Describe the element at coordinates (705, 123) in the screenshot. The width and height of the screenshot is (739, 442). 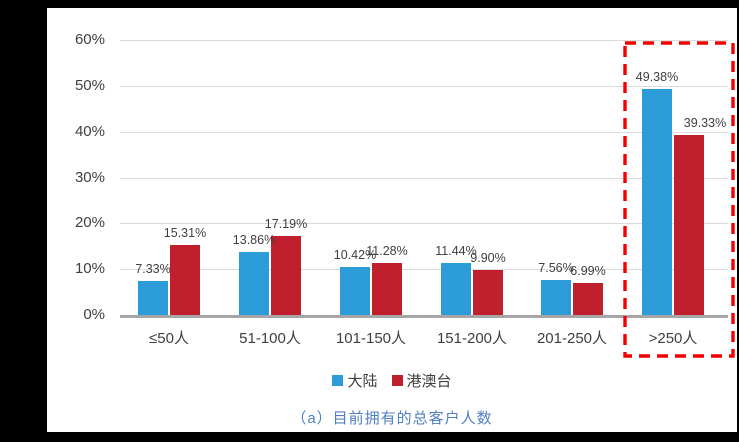
I see `data-label-港澳台->250人: 39.33%` at that location.